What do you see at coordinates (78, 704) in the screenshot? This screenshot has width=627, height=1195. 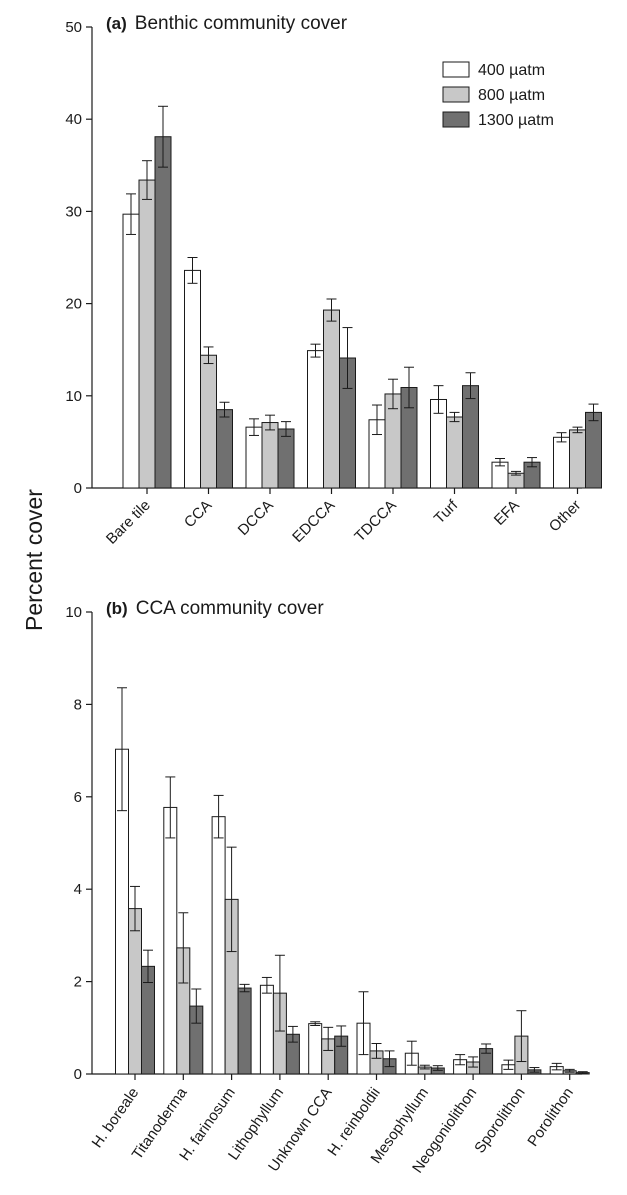 I see `y-tick-label: 8` at bounding box center [78, 704].